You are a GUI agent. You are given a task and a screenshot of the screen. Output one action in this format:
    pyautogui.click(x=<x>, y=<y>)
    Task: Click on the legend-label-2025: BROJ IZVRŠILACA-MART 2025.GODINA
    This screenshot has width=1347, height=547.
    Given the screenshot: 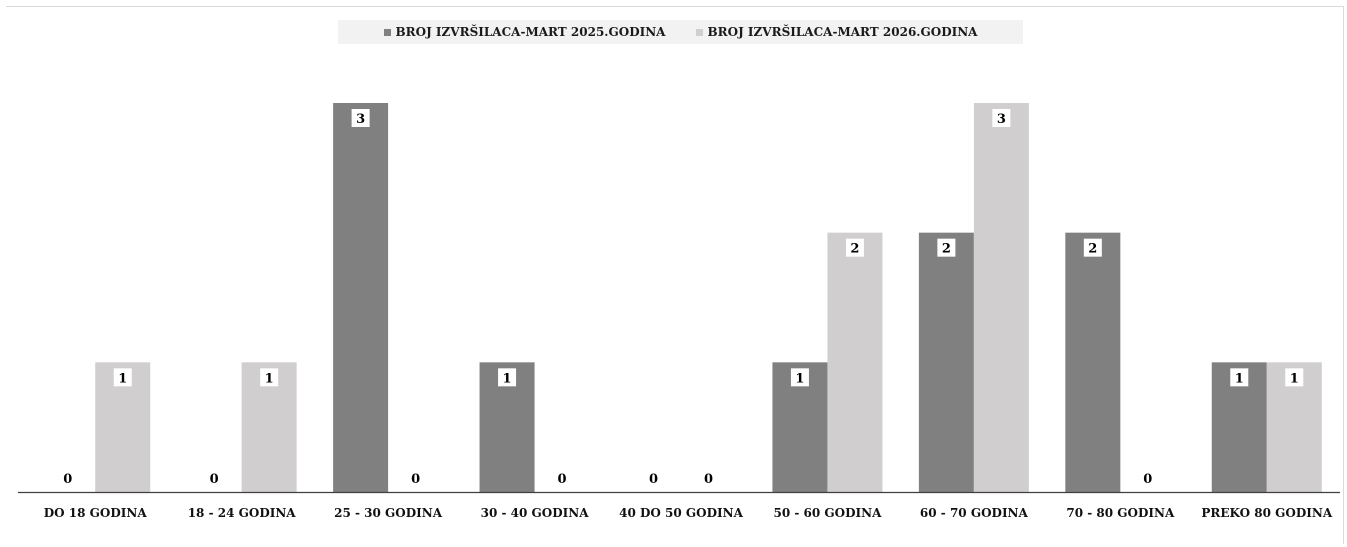 What is the action you would take?
    pyautogui.click(x=530, y=32)
    